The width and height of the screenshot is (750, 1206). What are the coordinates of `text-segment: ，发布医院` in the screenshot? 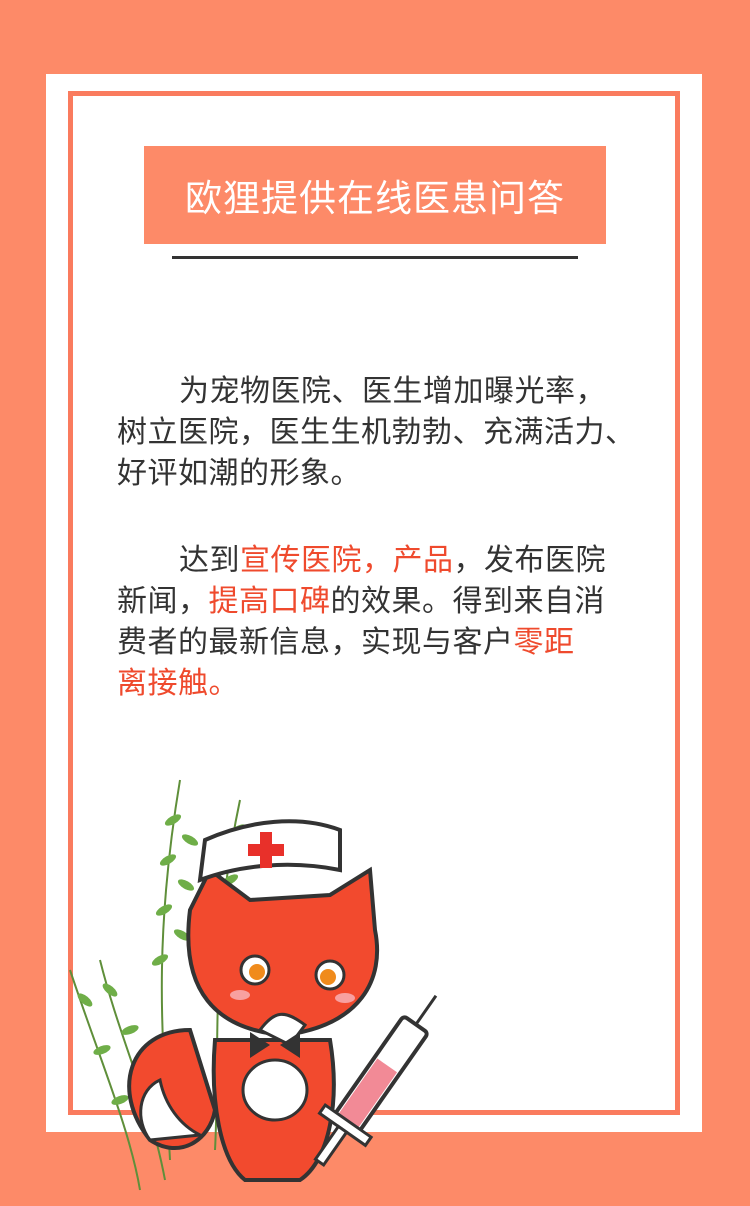 It's located at (530, 560).